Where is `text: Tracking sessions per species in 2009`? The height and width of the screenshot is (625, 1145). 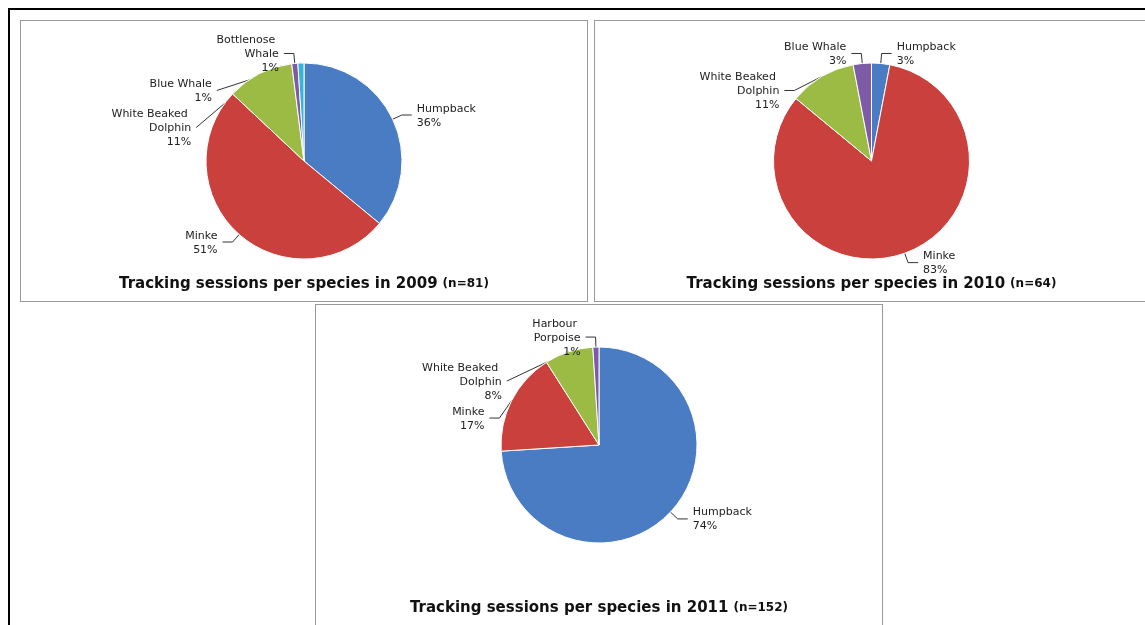 text: Tracking sessions per species in 2009 is located at coordinates (278, 283).